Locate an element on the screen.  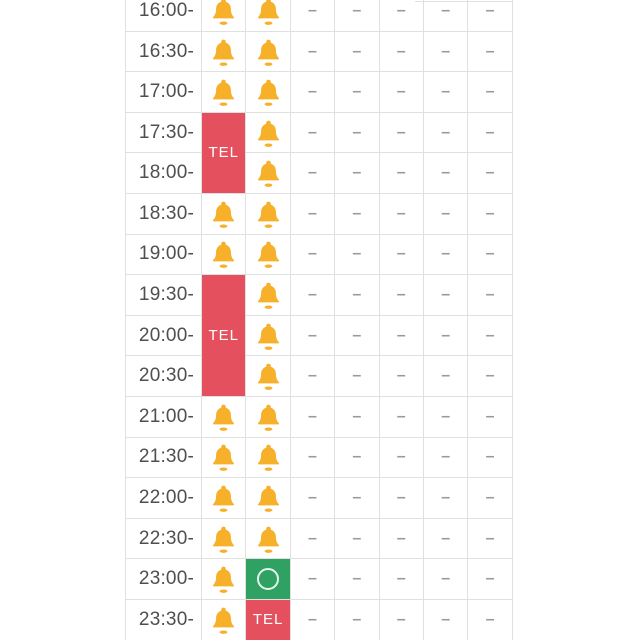
time-label: 23:30- is located at coordinates (164, 620).